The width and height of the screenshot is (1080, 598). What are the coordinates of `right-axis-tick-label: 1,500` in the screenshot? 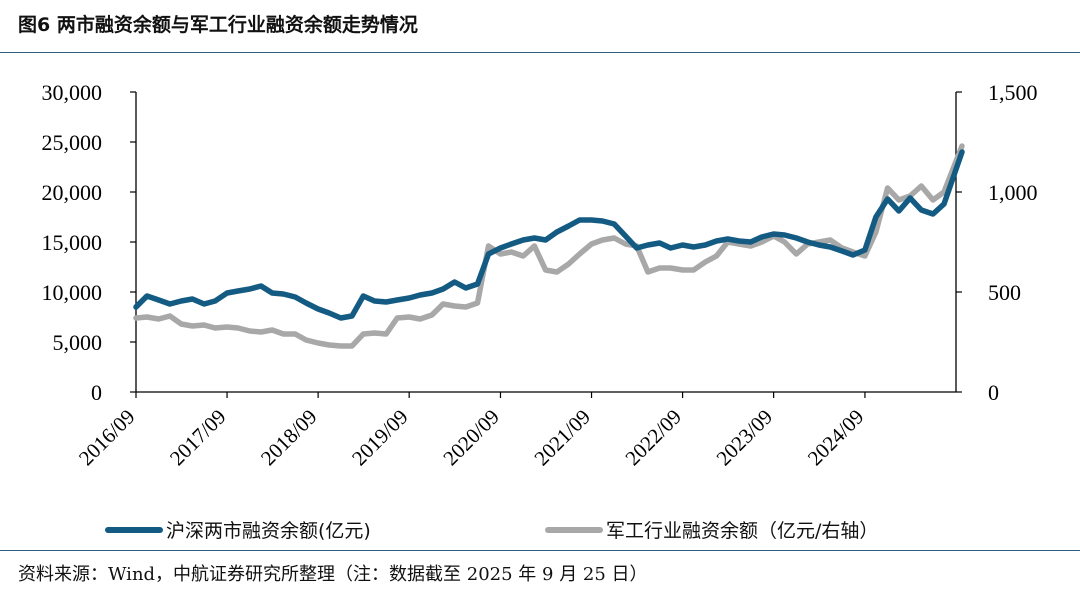 It's located at (1013, 92).